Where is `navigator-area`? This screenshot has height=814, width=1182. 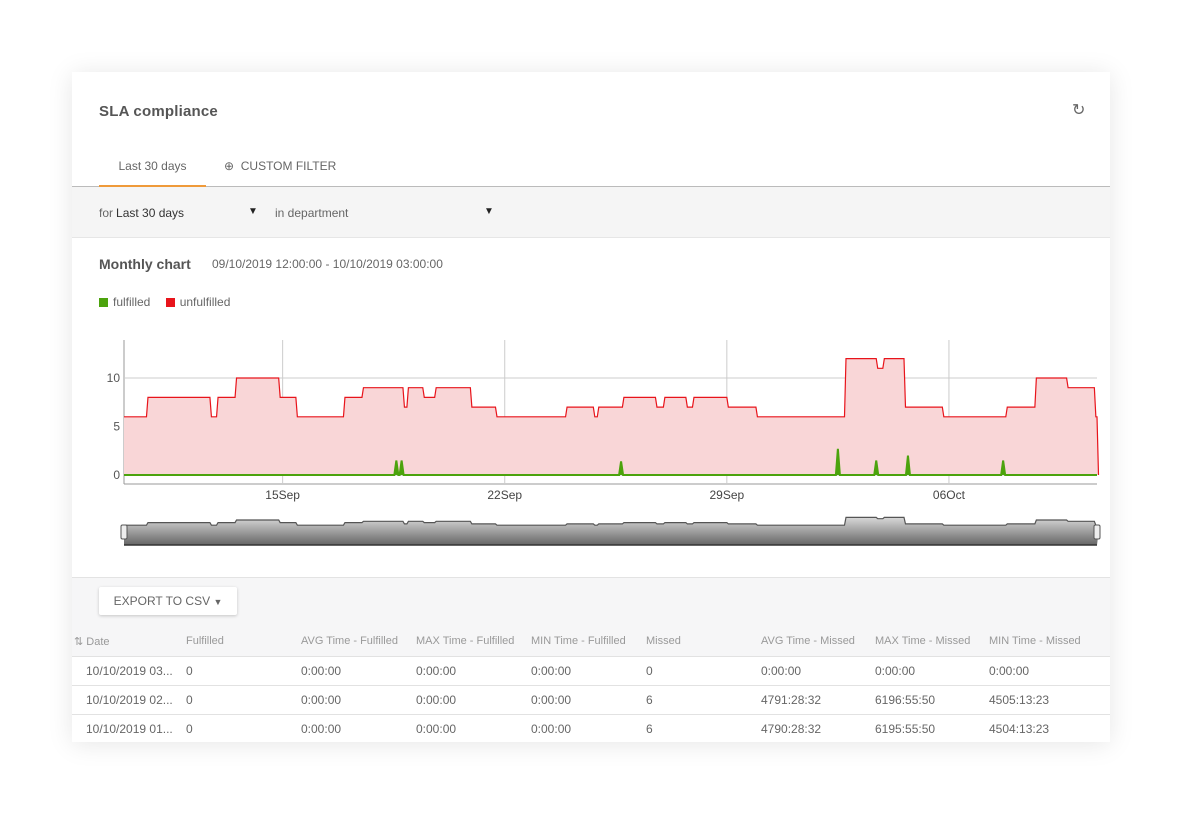 navigator-area is located at coordinates (611, 531).